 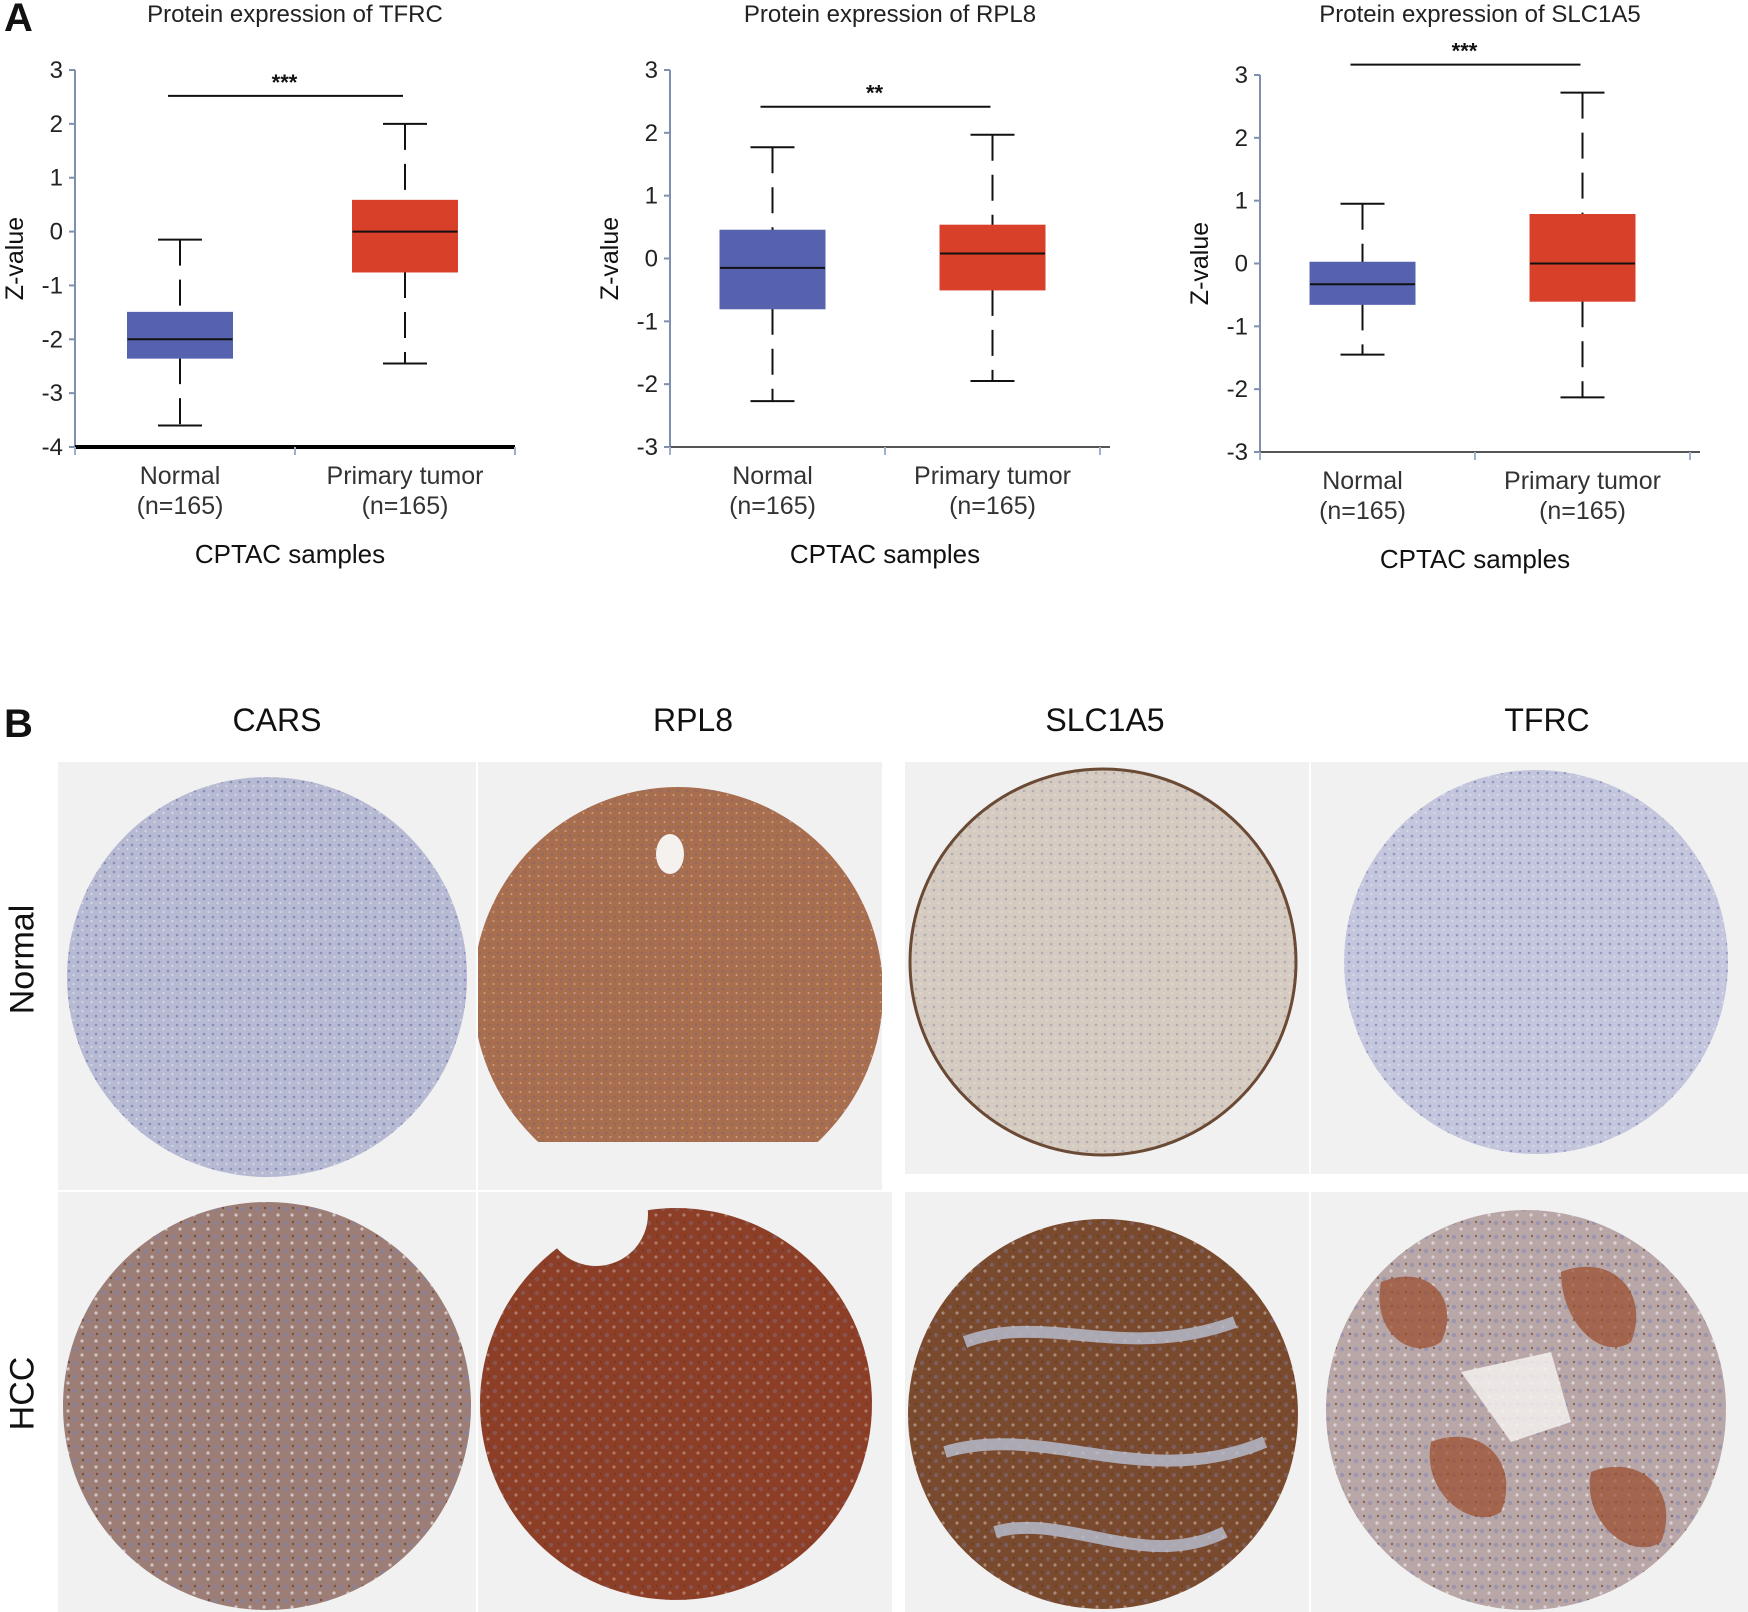 I want to click on chart0-ytick-label: 2, so click(x=56, y=124).